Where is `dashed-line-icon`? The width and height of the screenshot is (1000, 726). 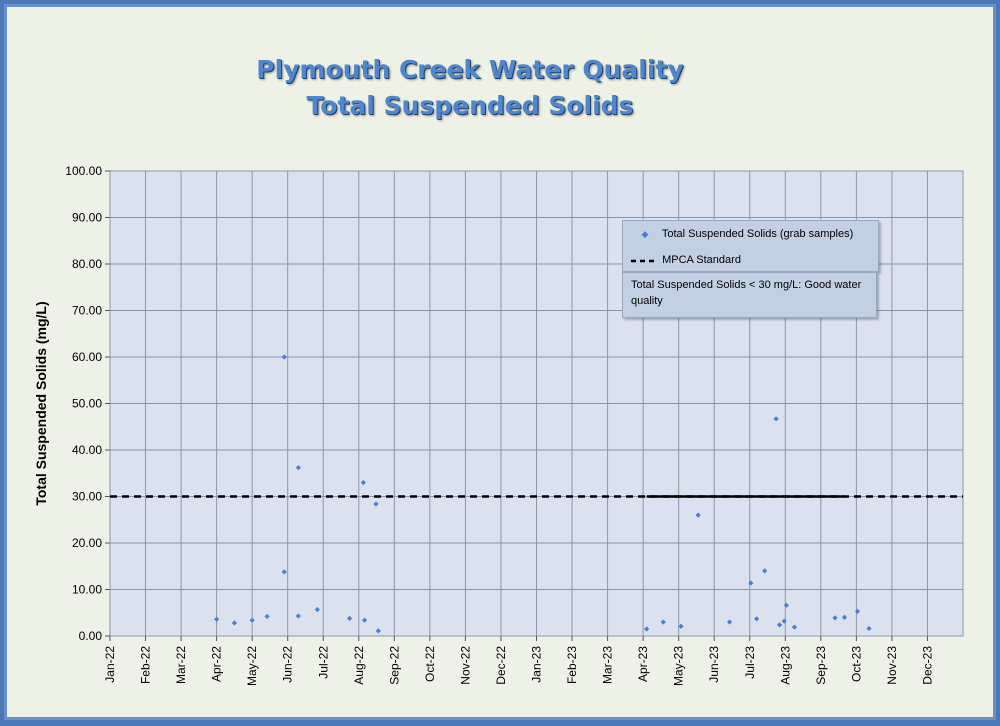
dashed-line-icon is located at coordinates (645, 260).